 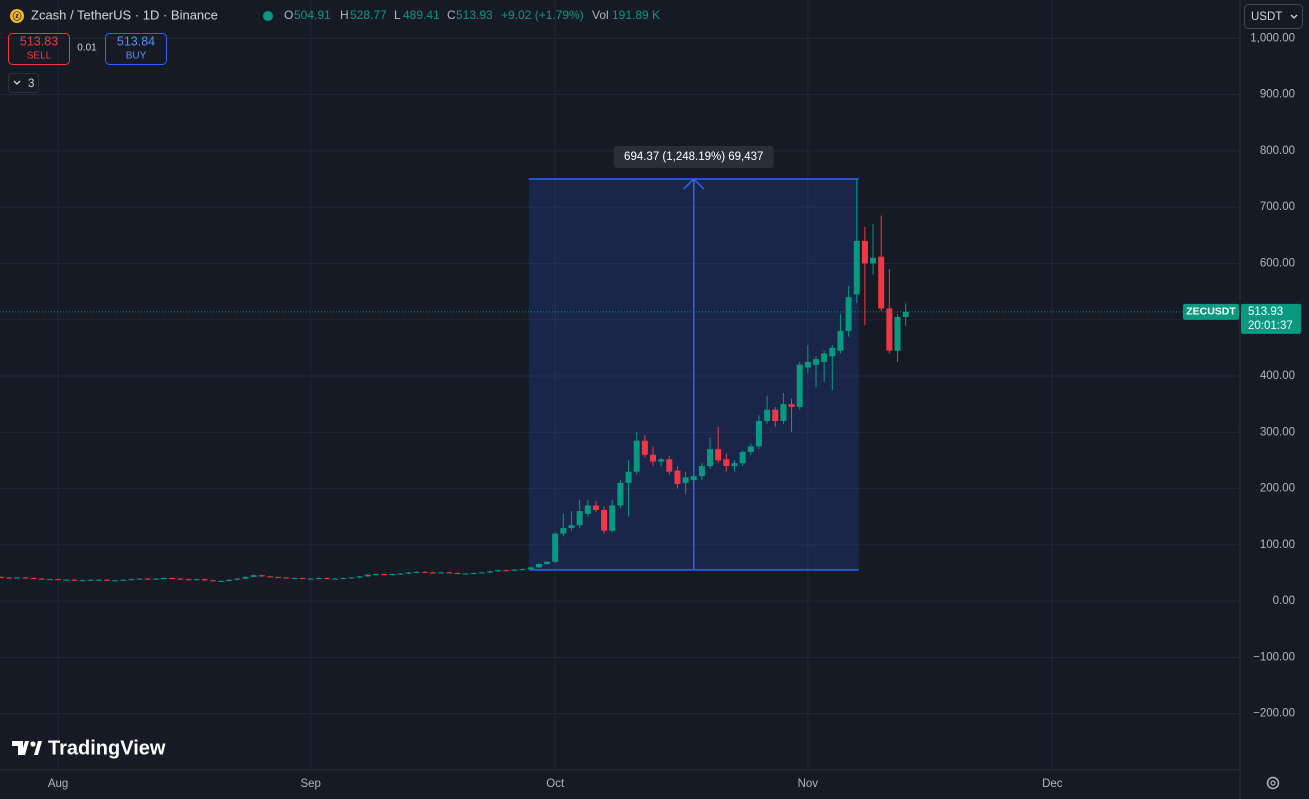 What do you see at coordinates (1277, 263) in the screenshot?
I see `y-tick-label: 600.00` at bounding box center [1277, 263].